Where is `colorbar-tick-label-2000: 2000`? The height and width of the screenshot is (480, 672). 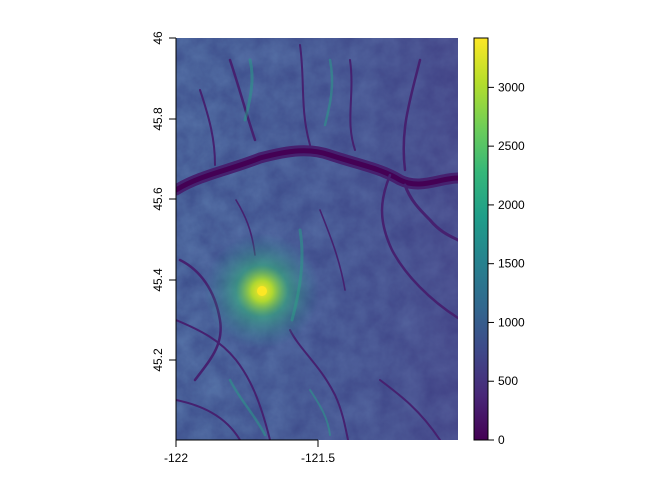 colorbar-tick-label-2000: 2000 is located at coordinates (511, 205).